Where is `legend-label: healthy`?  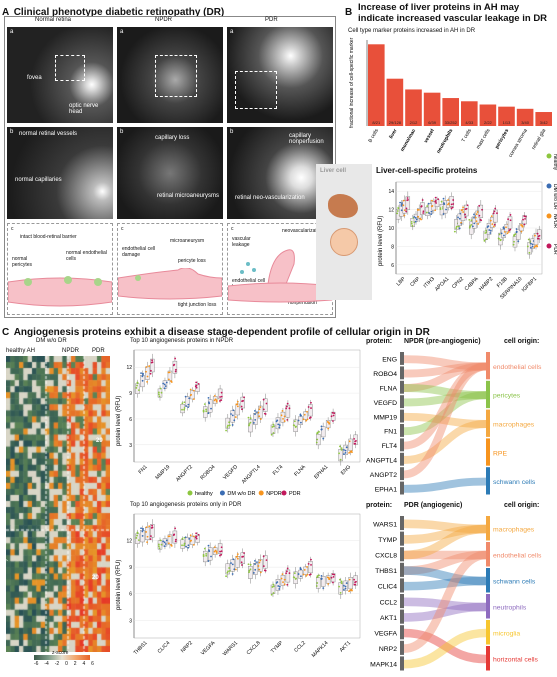 legend-label: healthy is located at coordinates (554, 162).